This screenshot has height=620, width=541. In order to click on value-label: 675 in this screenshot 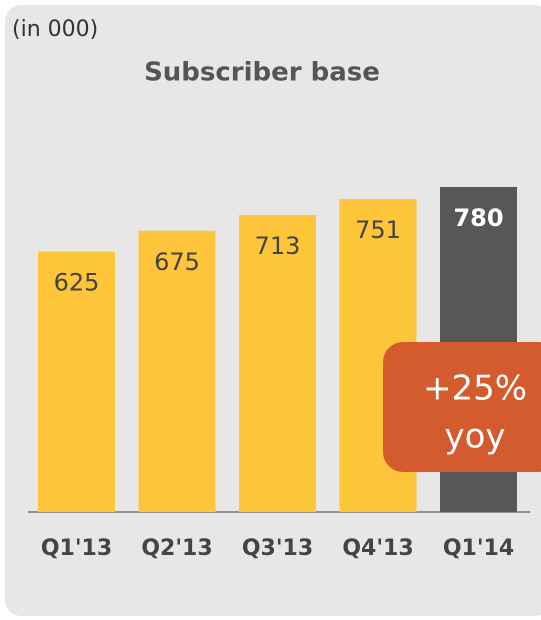, I will do `click(177, 262)`.